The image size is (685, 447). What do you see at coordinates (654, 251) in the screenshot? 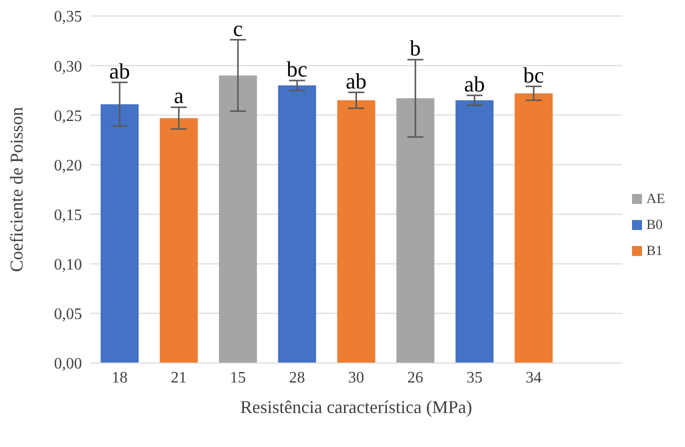
I see `legend-label: B1` at bounding box center [654, 251].